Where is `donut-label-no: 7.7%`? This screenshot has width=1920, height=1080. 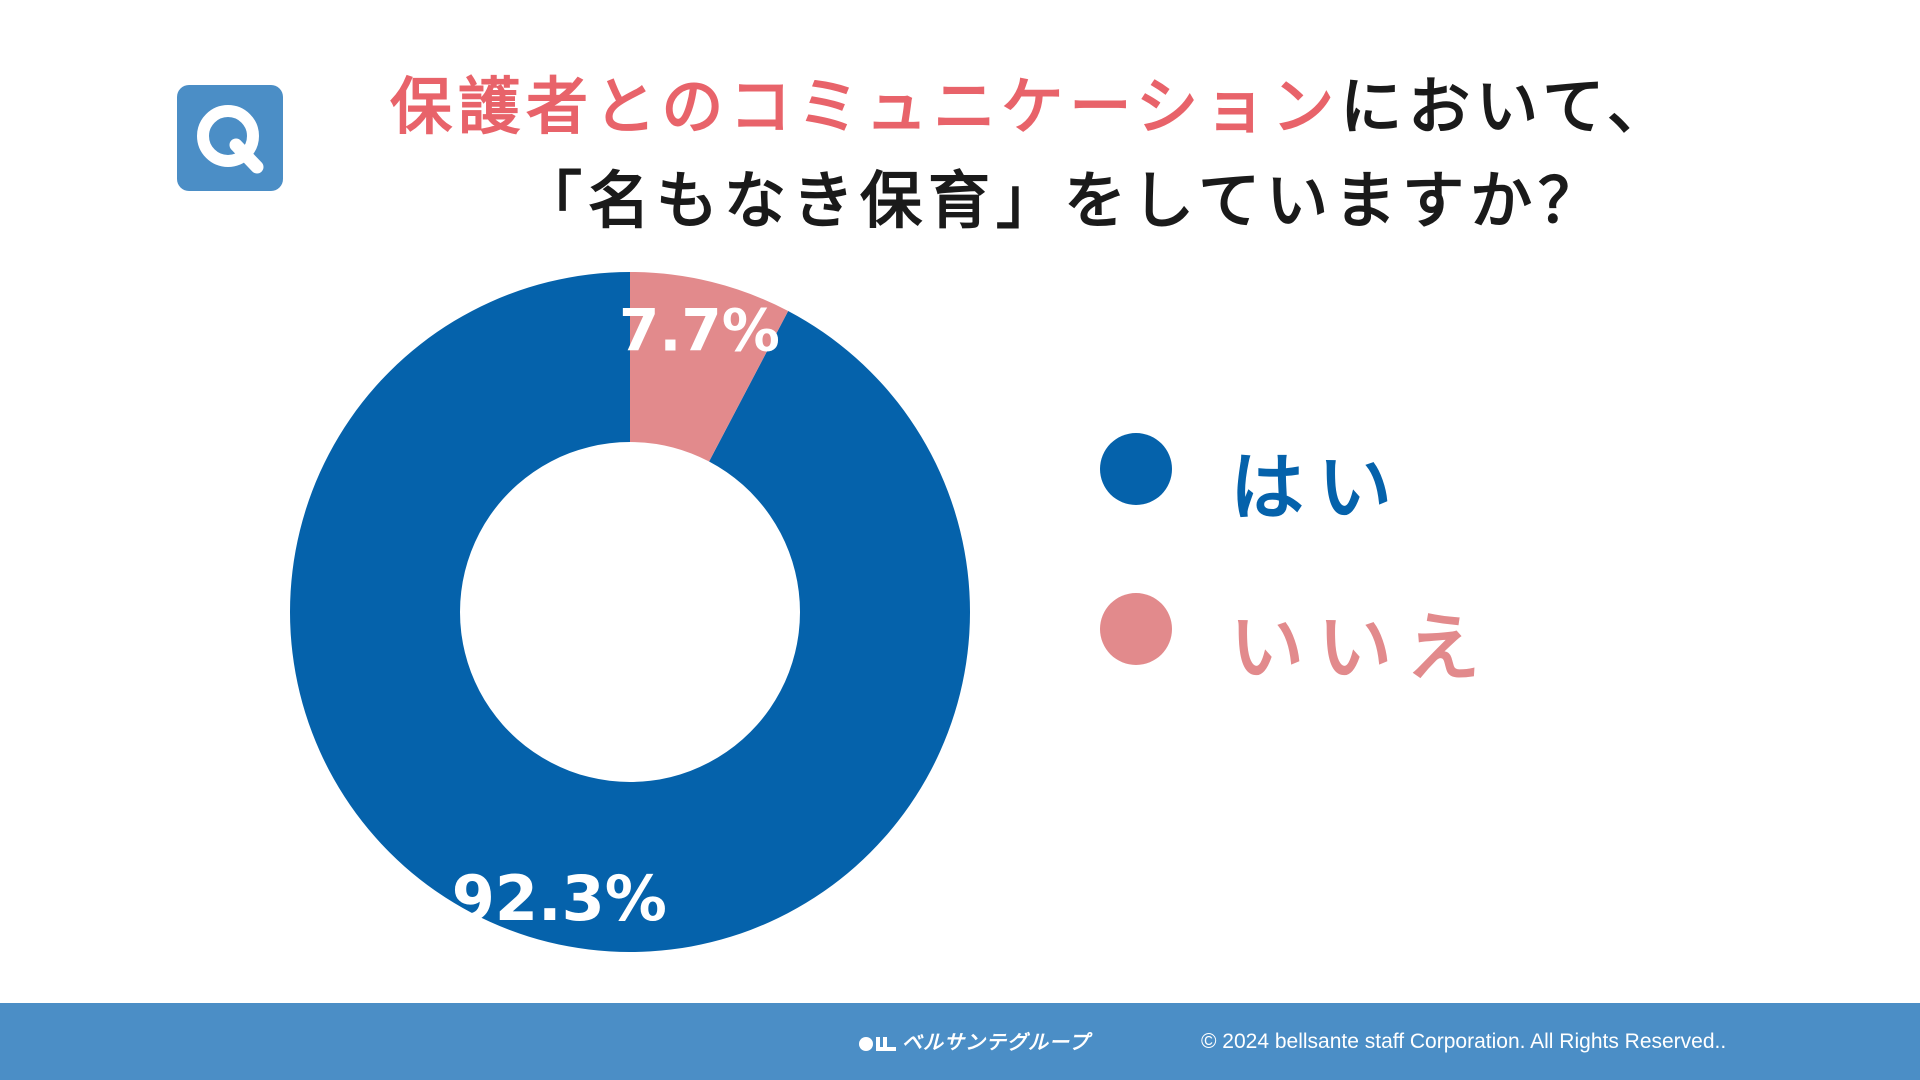
donut-label-no: 7.7% is located at coordinates (699, 330).